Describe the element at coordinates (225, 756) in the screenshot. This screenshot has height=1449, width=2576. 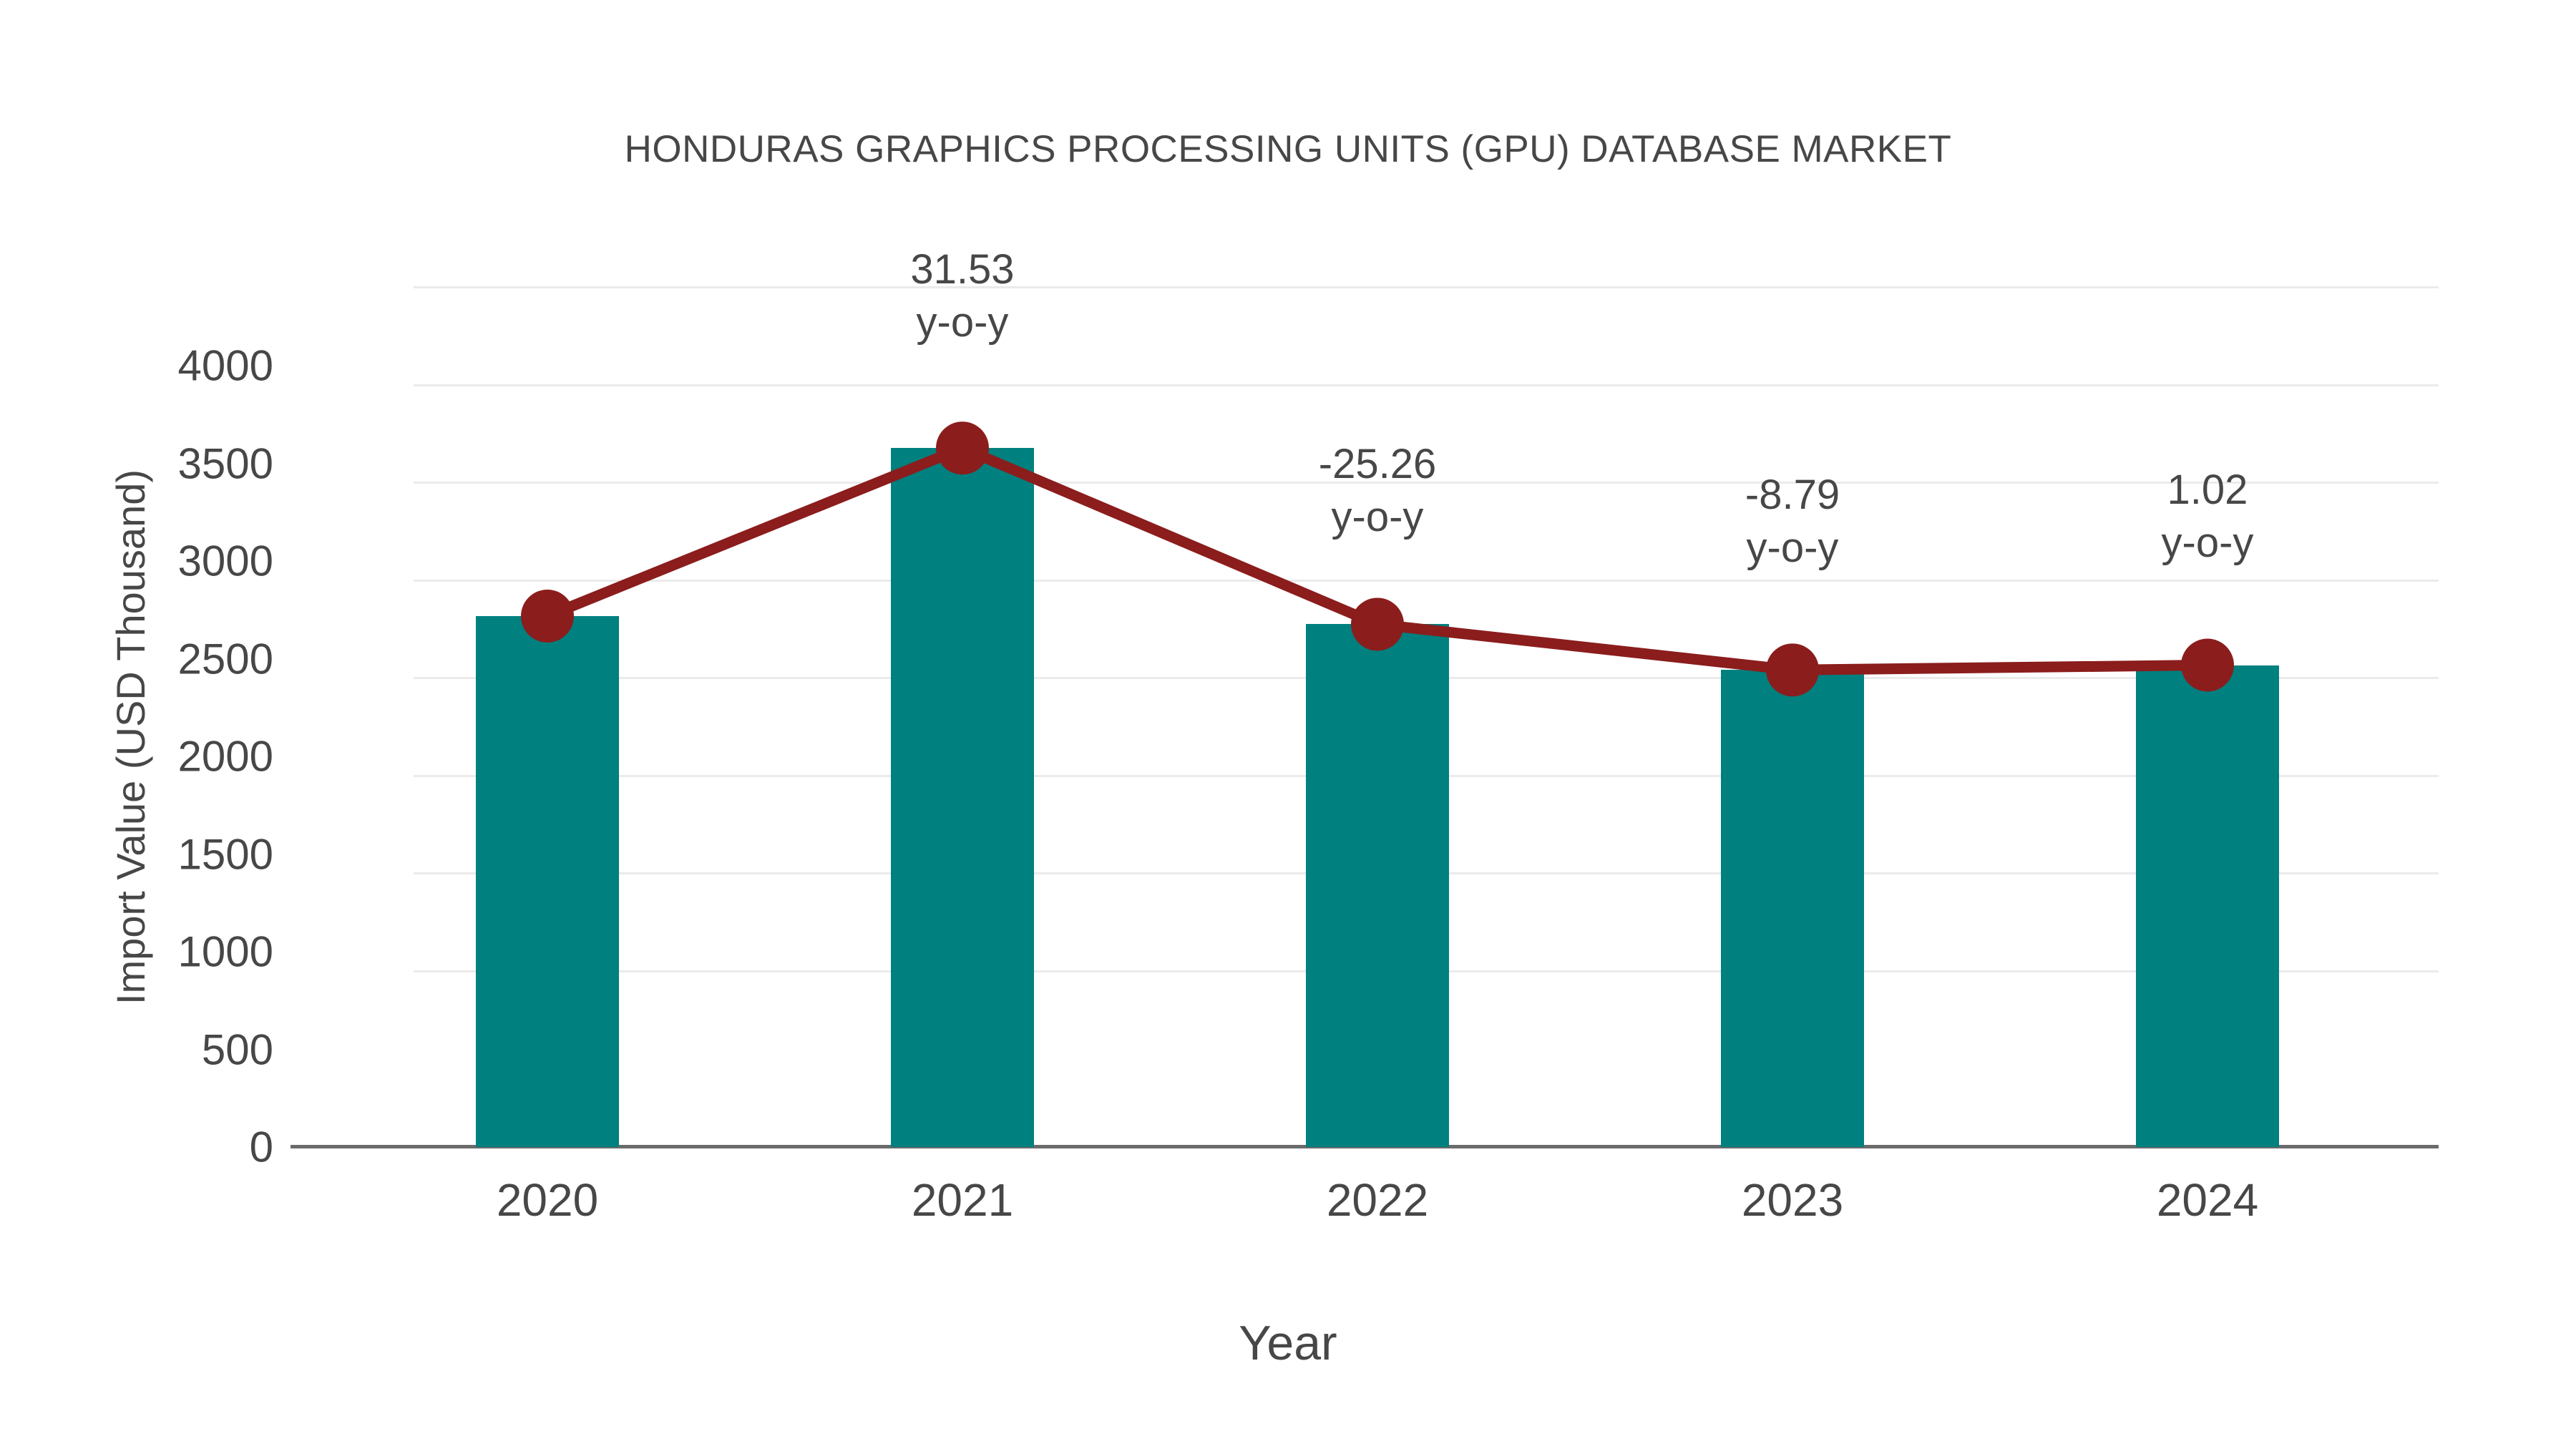
I see `ytick-label: 2000` at that location.